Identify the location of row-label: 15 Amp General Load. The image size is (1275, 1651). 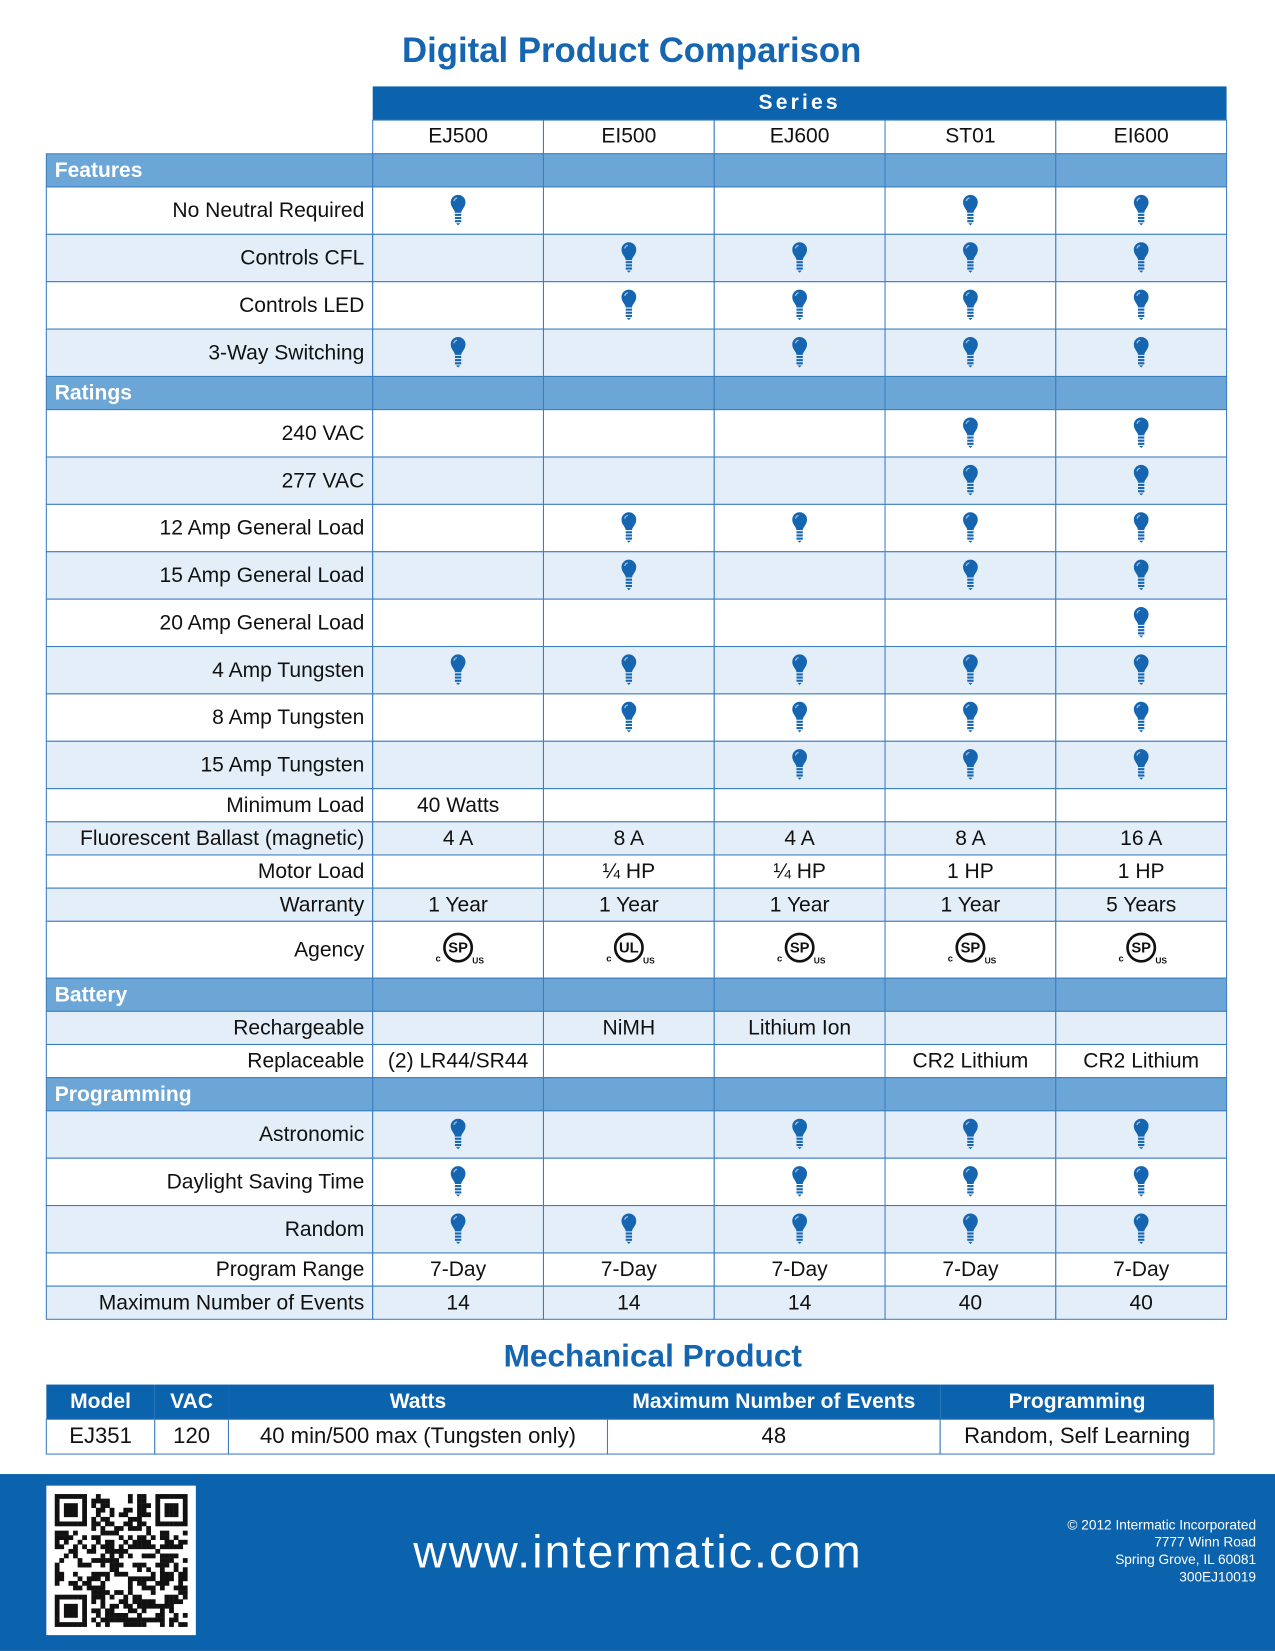
(262, 575).